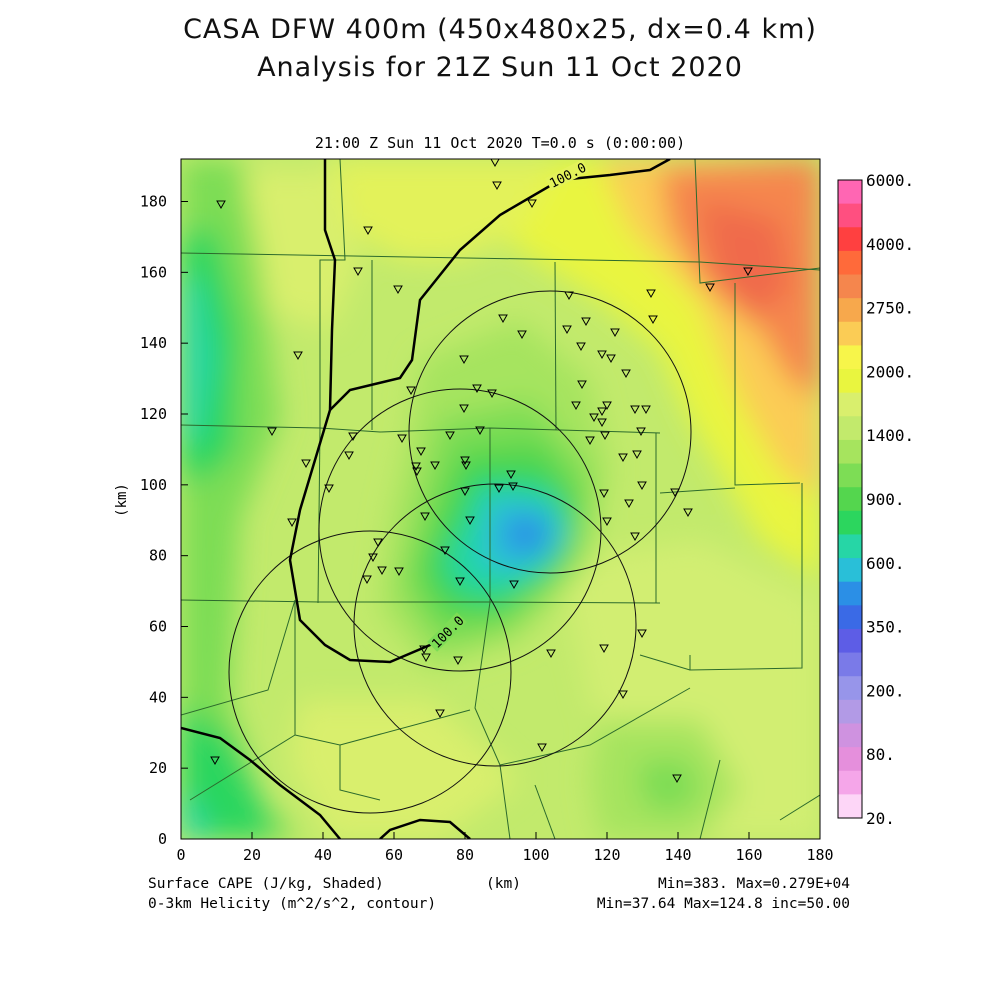 The width and height of the screenshot is (1000, 1000). What do you see at coordinates (153, 272) in the screenshot?
I see `y-tick-label: 160` at bounding box center [153, 272].